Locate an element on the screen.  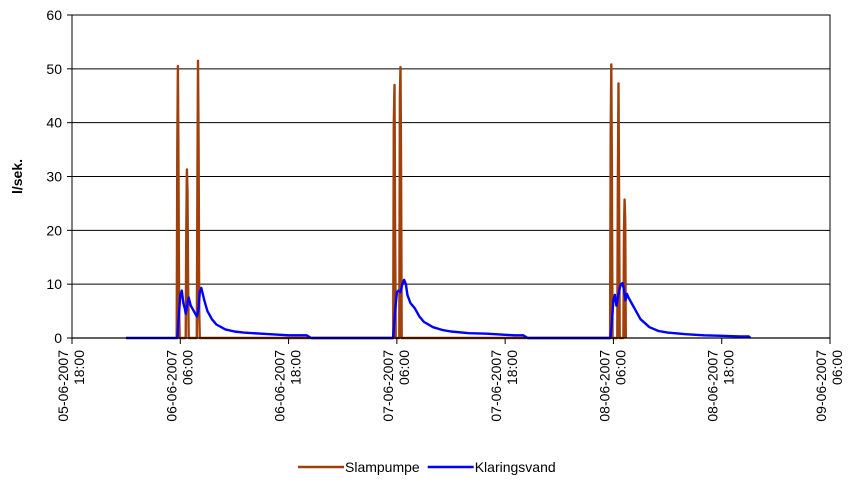
x-tick-label: 08-06-2007 06:00 is located at coordinates (612, 386).